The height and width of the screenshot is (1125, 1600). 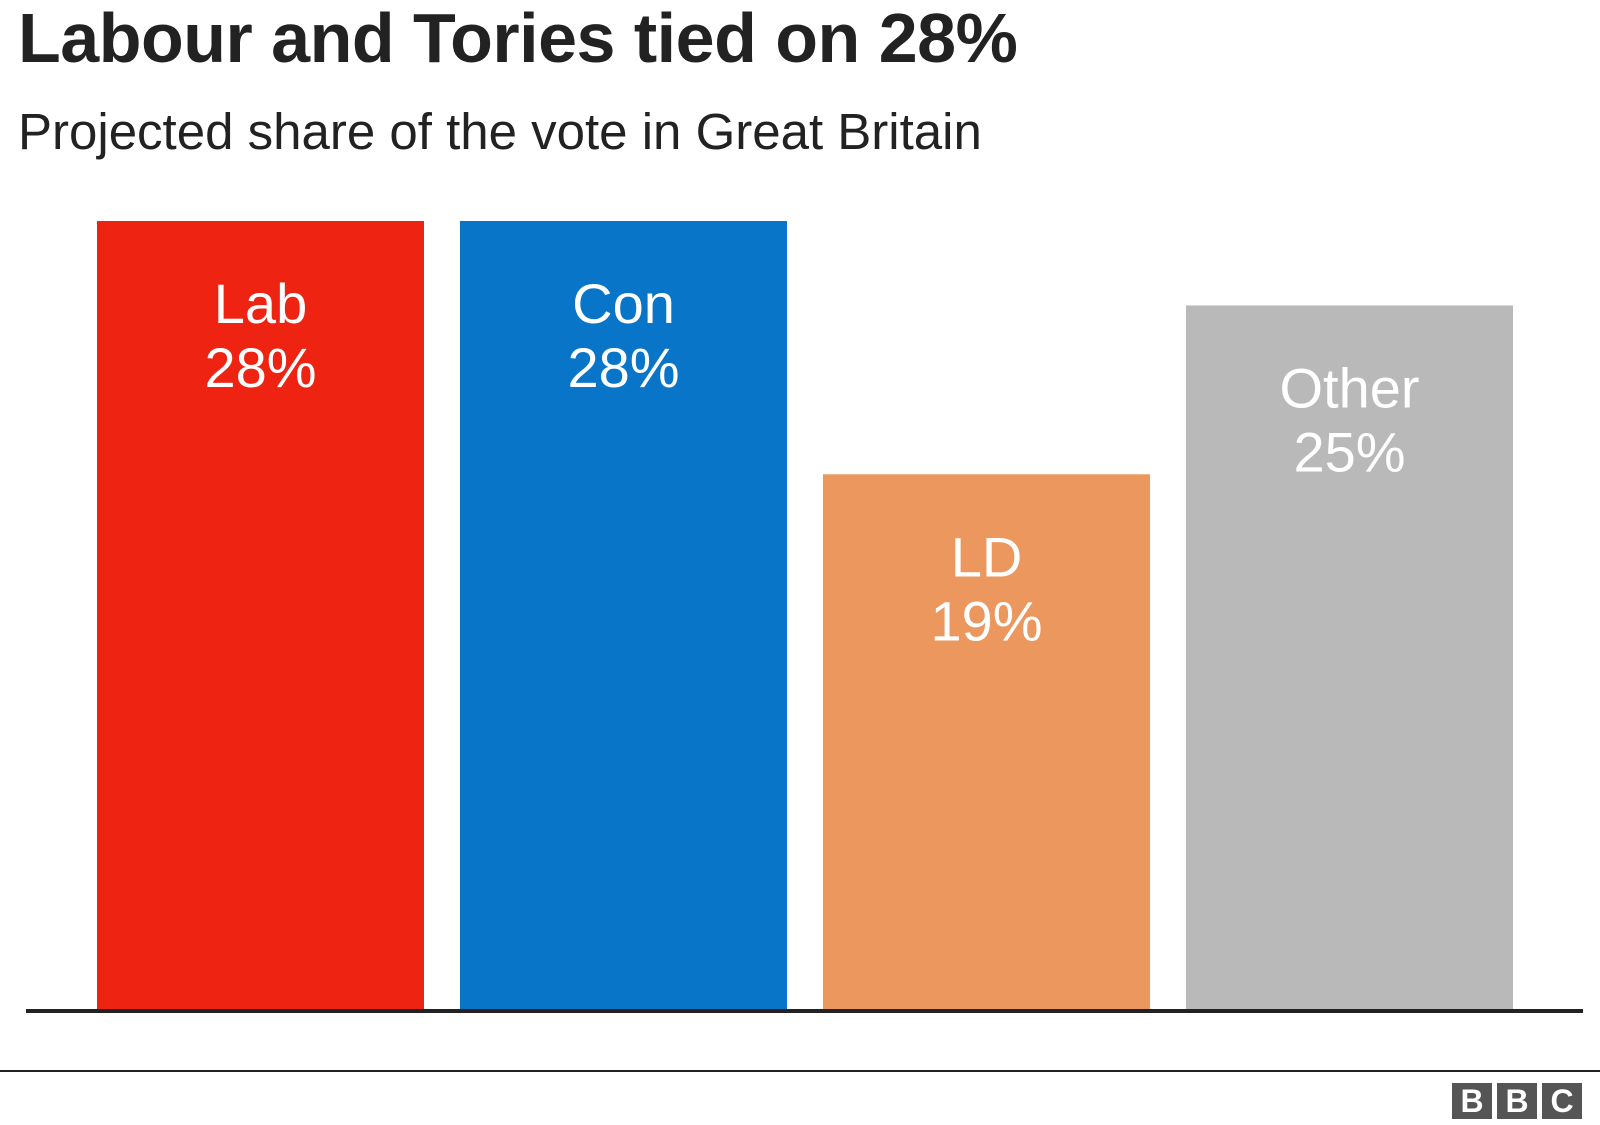 I want to click on bar-category-label: Con, so click(x=623, y=303).